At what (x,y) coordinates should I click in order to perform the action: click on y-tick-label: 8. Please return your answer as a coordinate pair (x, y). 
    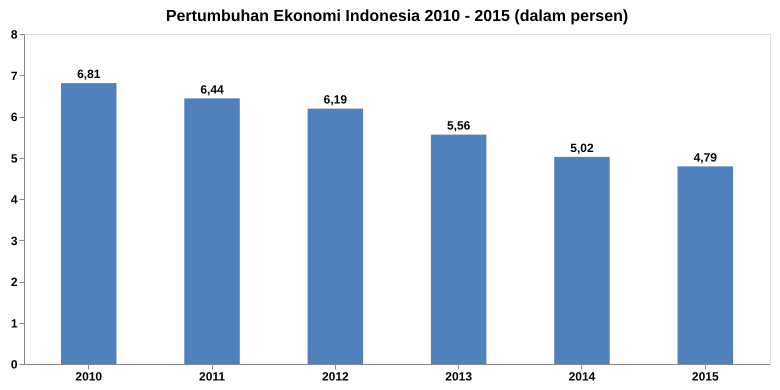
    Looking at the image, I should click on (14, 35).